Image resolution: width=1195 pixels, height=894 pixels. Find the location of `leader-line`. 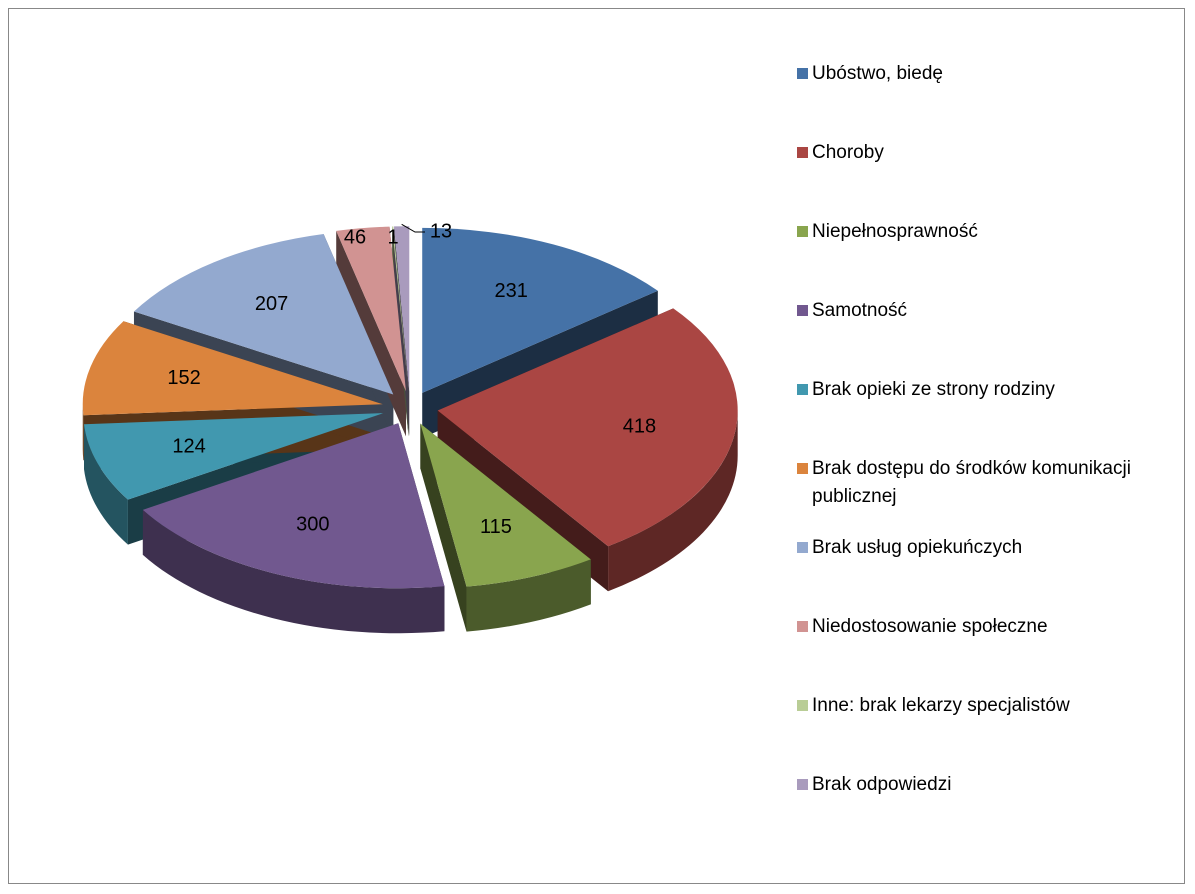

leader-line is located at coordinates (413, 228).